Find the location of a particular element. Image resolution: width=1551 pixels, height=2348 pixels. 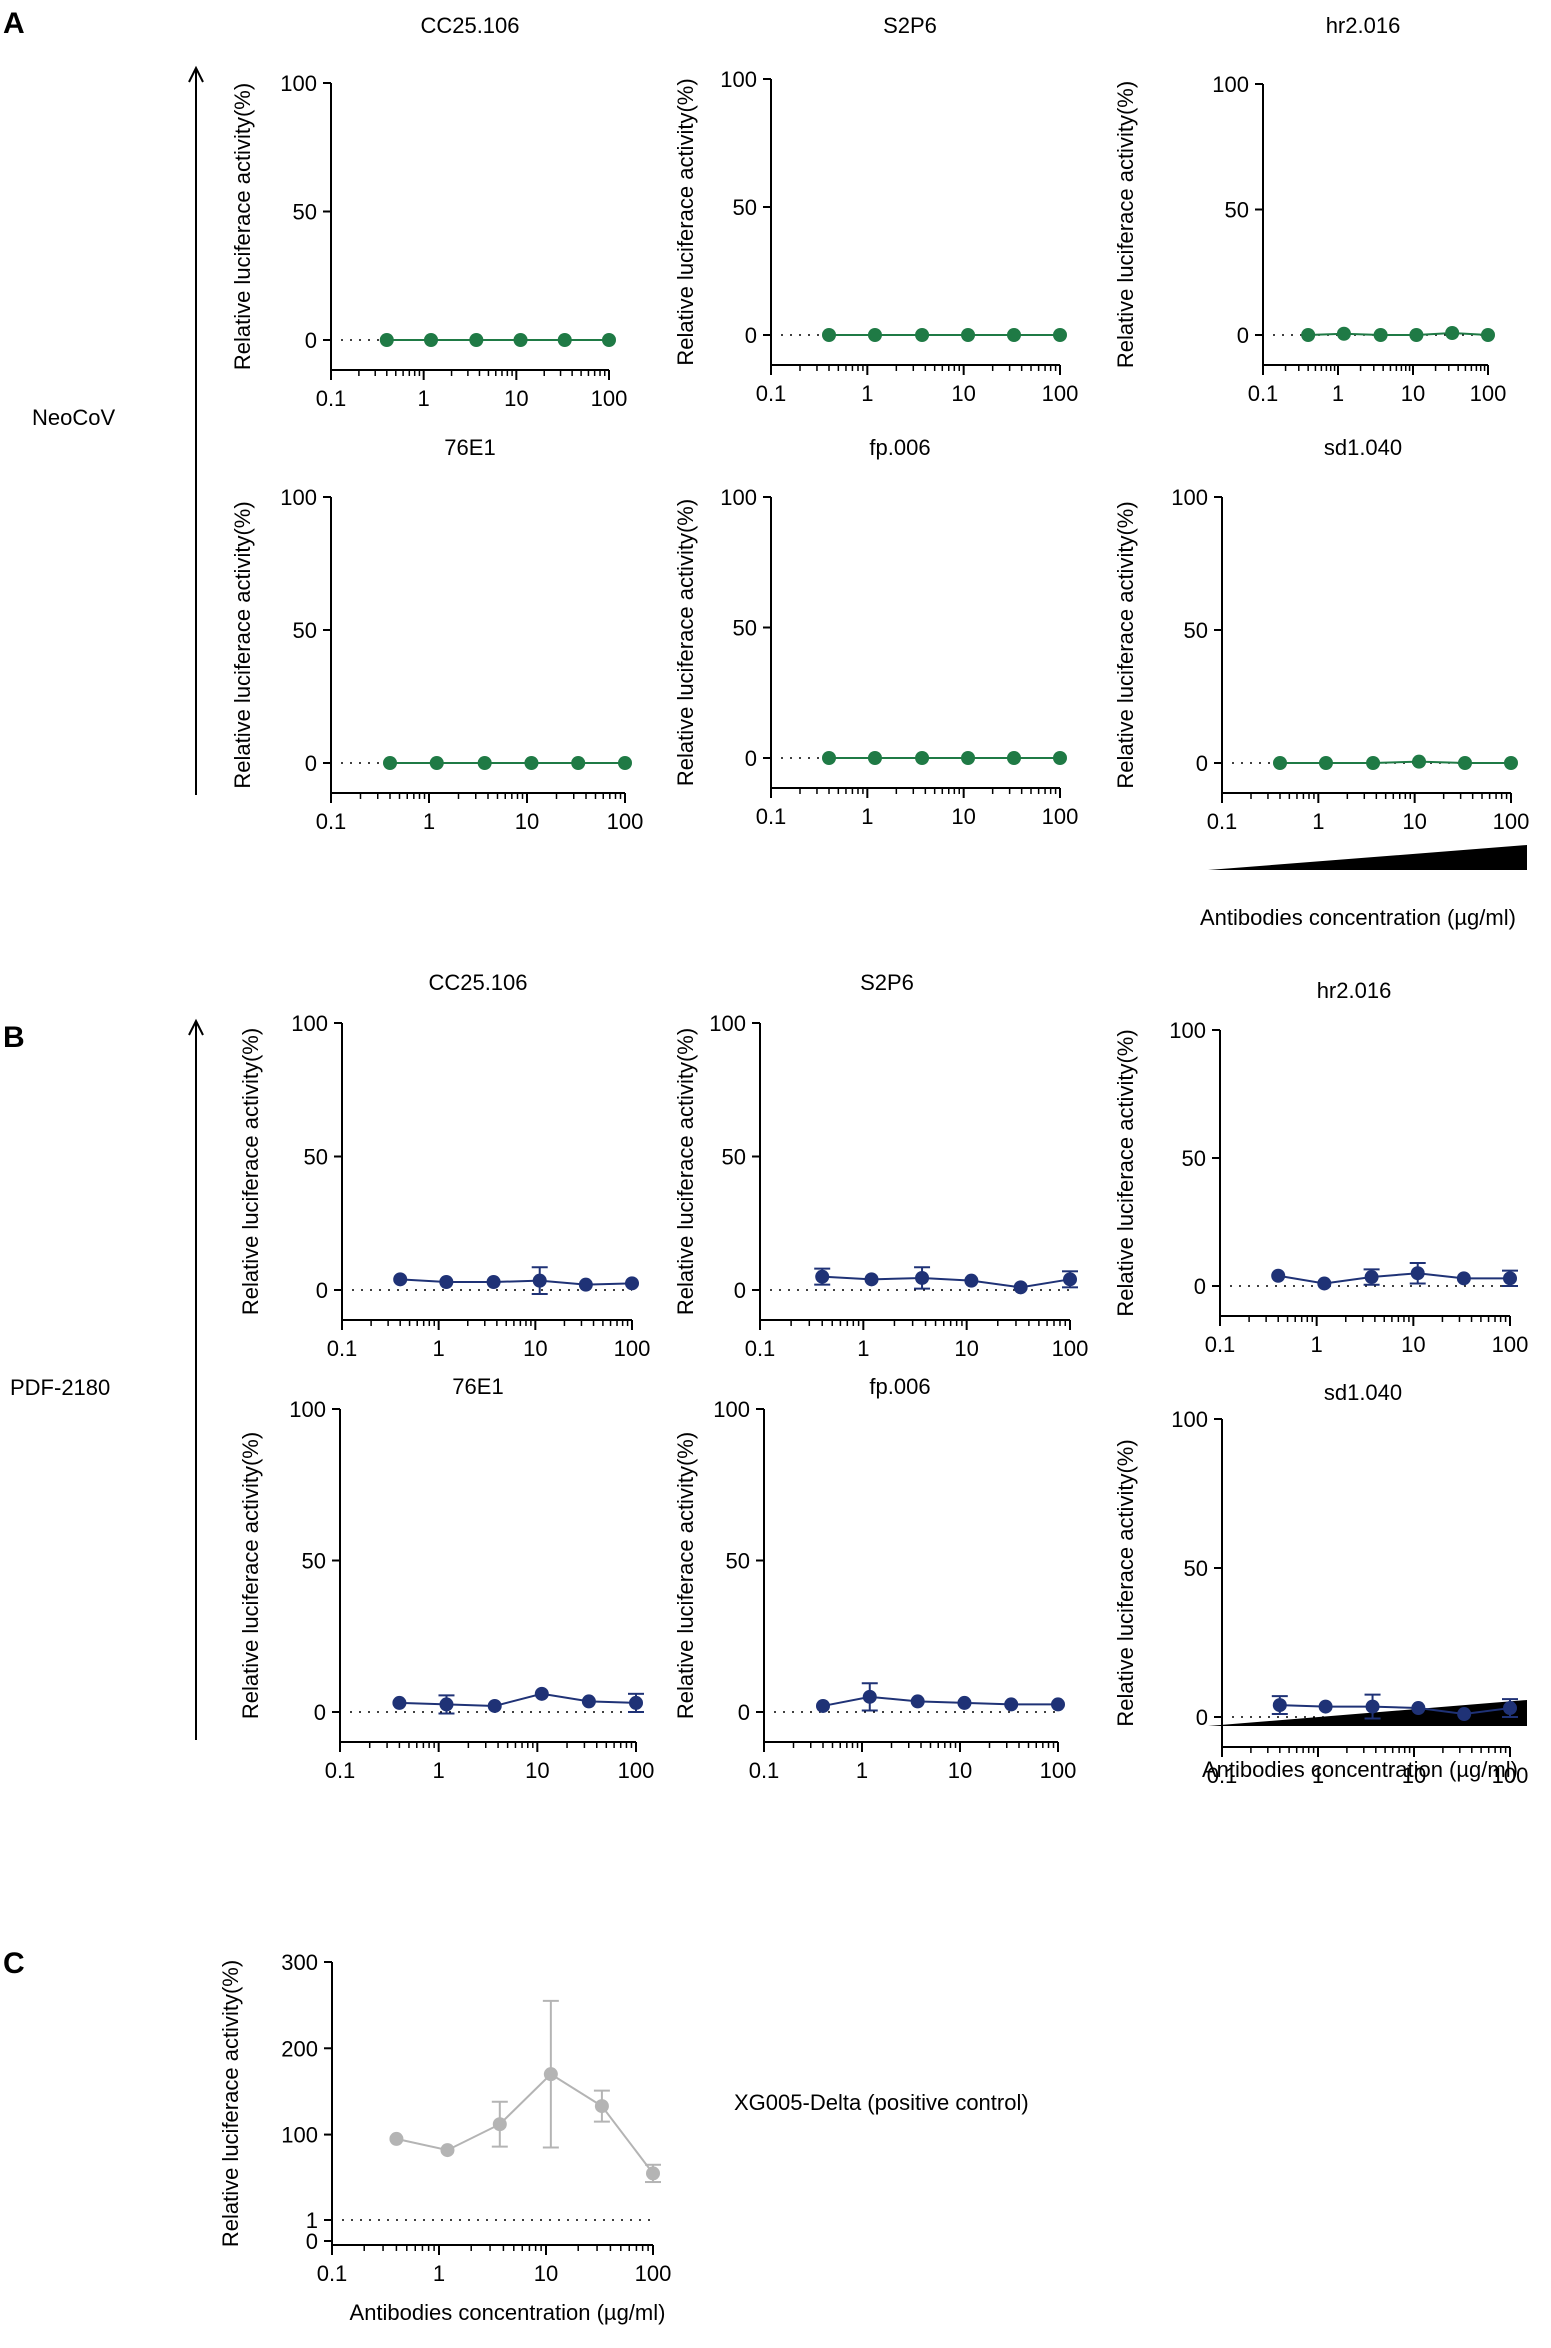

chart-a-fp-006-y-tick-label: 100 is located at coordinates (738, 497).